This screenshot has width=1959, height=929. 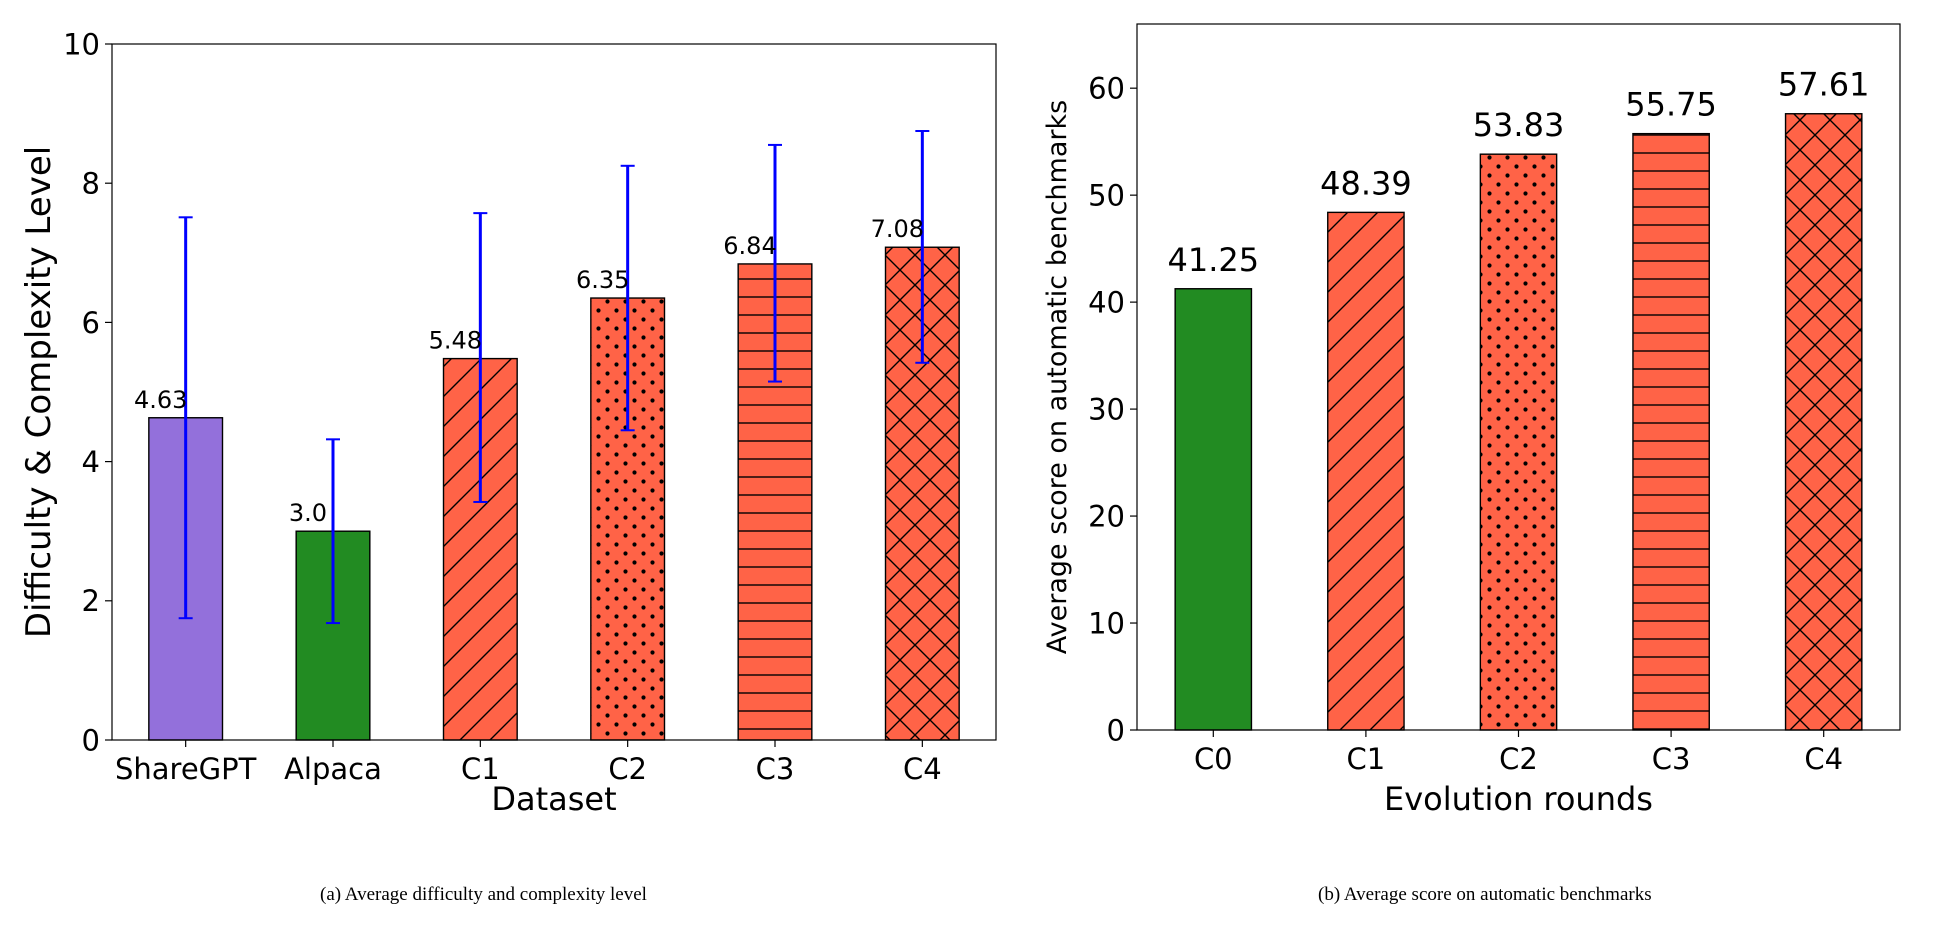 I want to click on x-axis-label: Dataset, so click(x=553, y=799).